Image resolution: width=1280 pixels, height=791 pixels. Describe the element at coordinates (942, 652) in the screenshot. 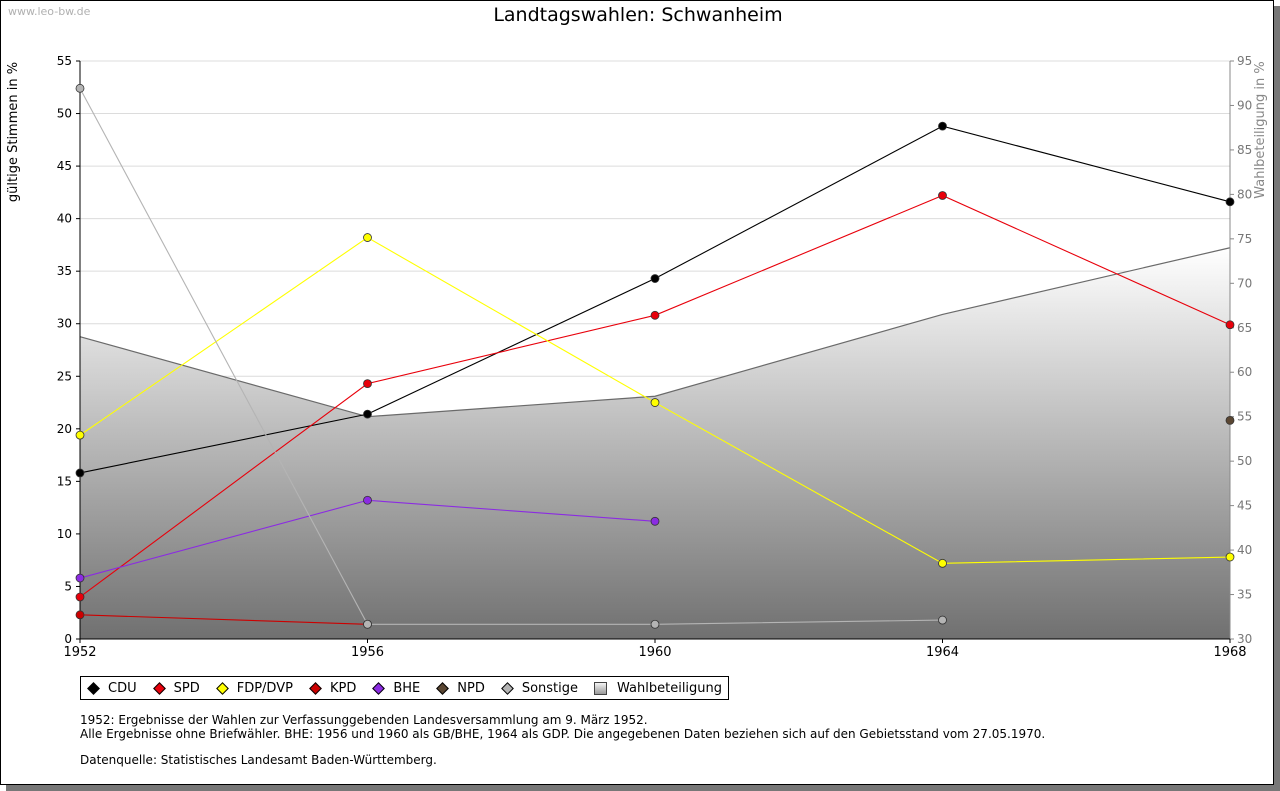

I see `x-tick-label-3: 1964` at that location.